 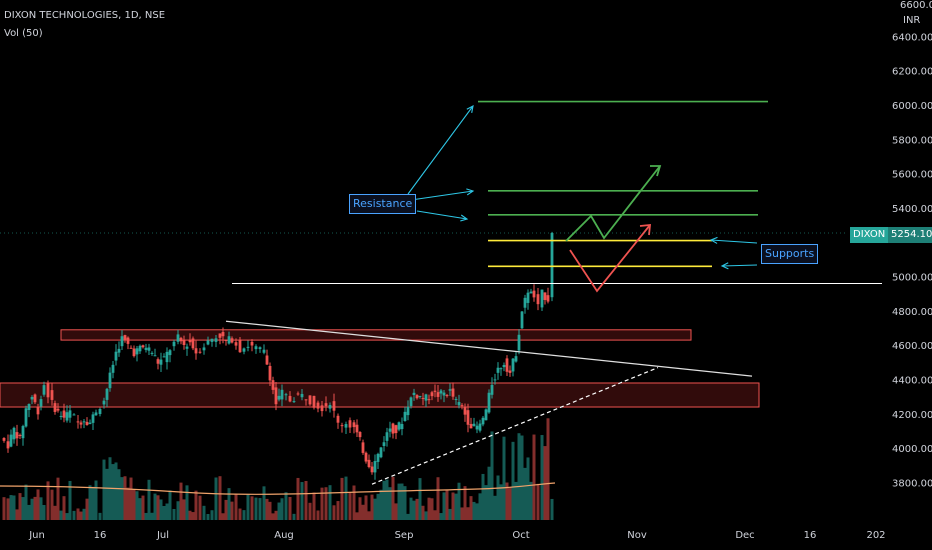 I want to click on price-tick-label: 4200.00, so click(x=912, y=415).